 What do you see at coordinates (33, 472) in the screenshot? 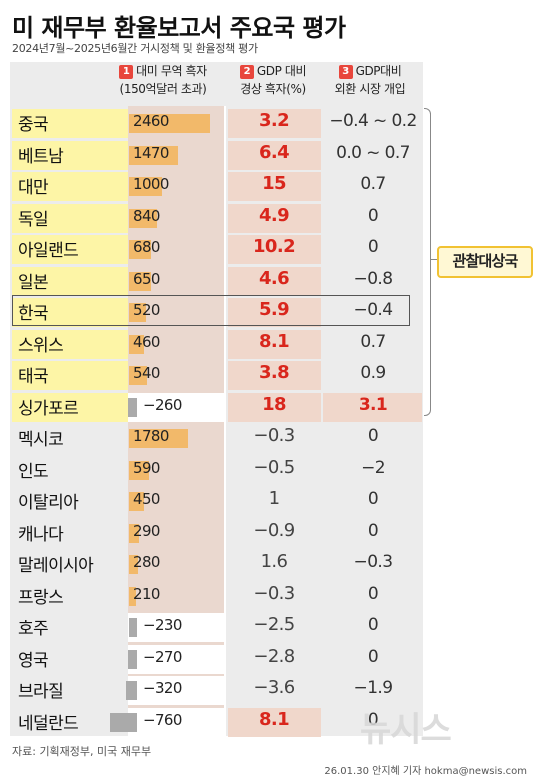
I see `country-name: 인도` at bounding box center [33, 472].